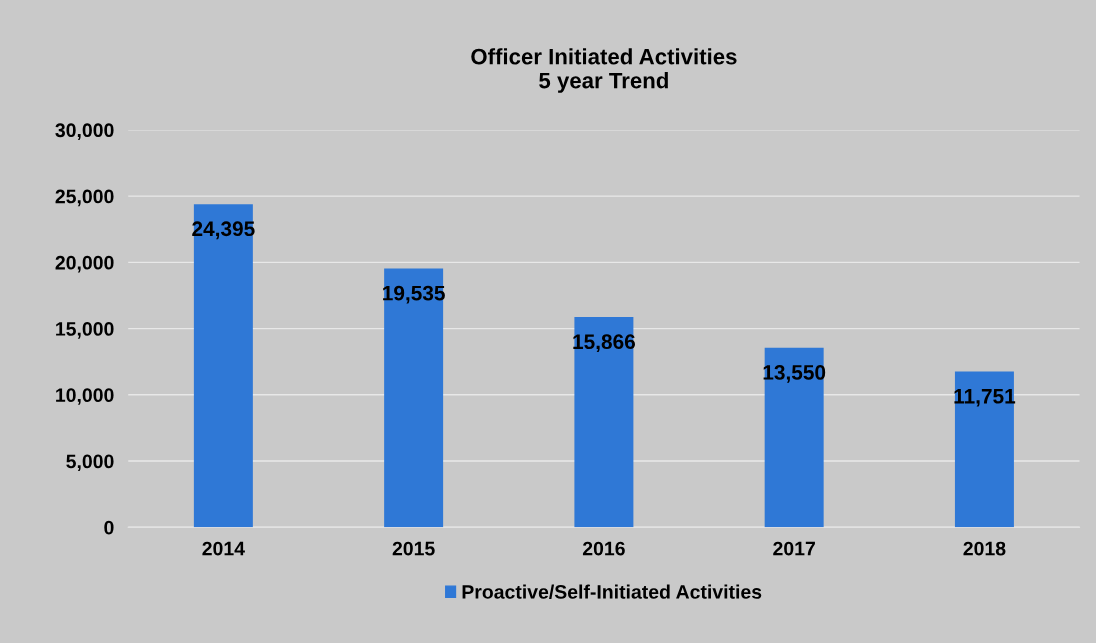  What do you see at coordinates (223, 548) in the screenshot?
I see `x-tick-label: 2014` at bounding box center [223, 548].